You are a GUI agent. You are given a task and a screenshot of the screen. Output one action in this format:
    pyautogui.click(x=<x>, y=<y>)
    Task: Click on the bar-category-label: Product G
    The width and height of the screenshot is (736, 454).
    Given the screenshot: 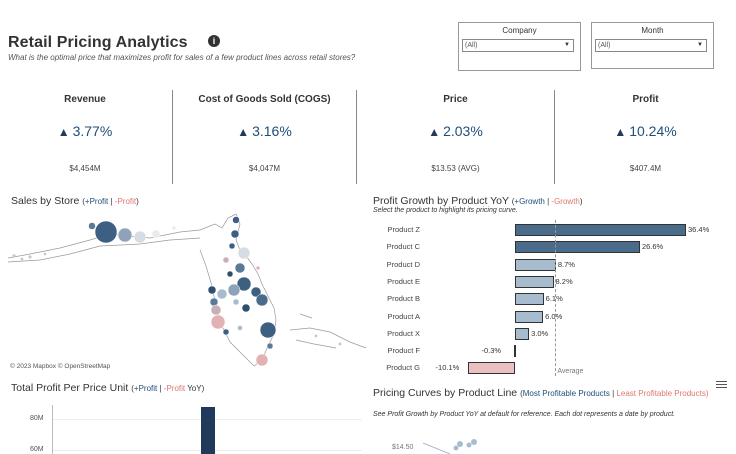 What is the action you would take?
    pyautogui.click(x=403, y=368)
    